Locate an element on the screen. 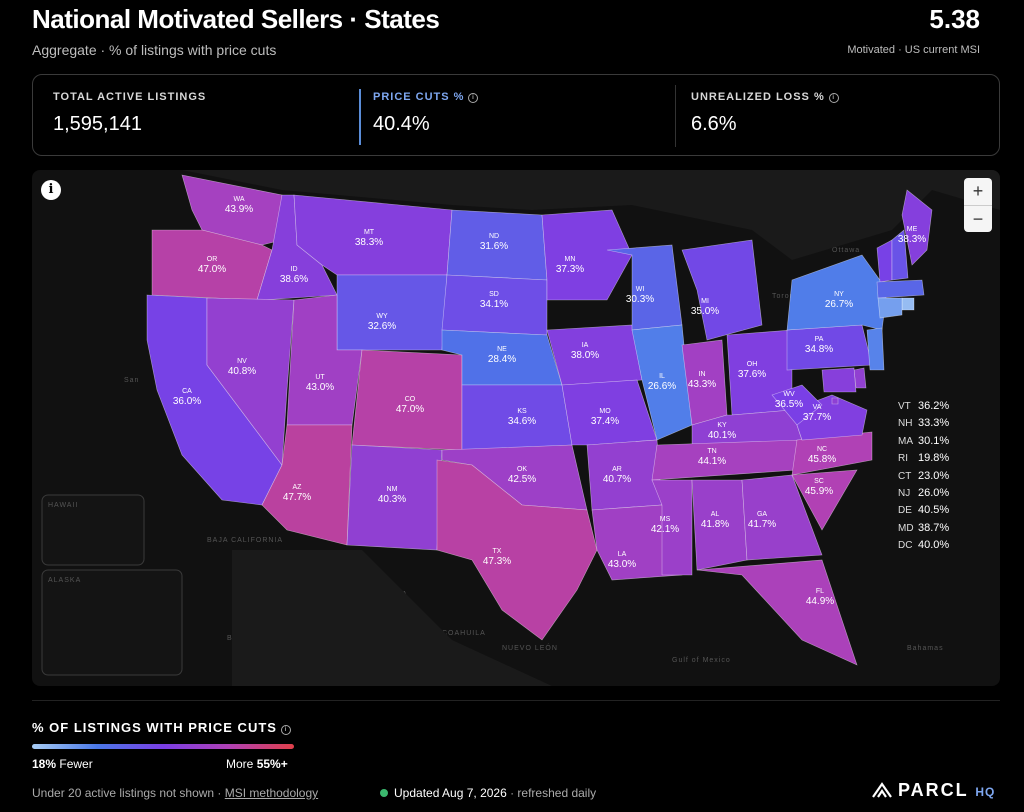 This screenshot has height=812, width=1024. state-abbr-label: VA is located at coordinates (817, 407).